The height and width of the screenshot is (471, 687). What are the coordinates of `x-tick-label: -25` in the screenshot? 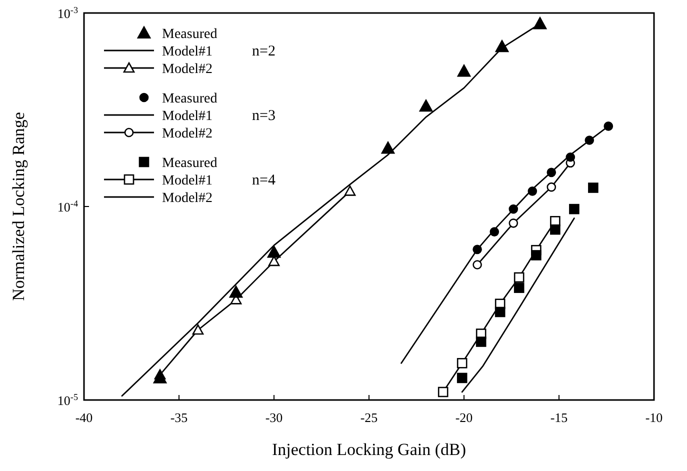 It's located at (369, 417).